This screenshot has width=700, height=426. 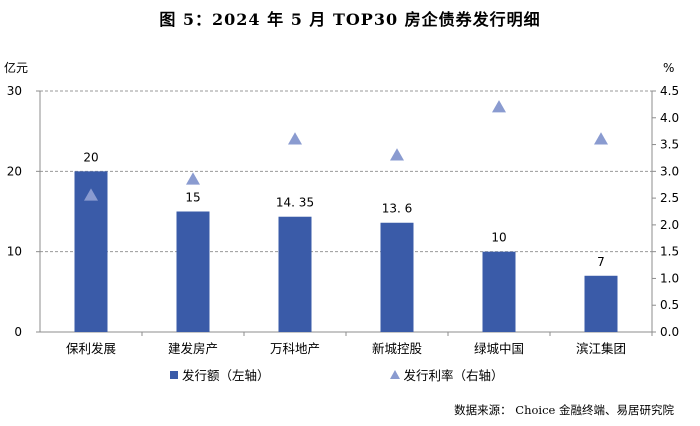 What do you see at coordinates (174, 374) in the screenshot?
I see `legend-bar-swatch` at bounding box center [174, 374].